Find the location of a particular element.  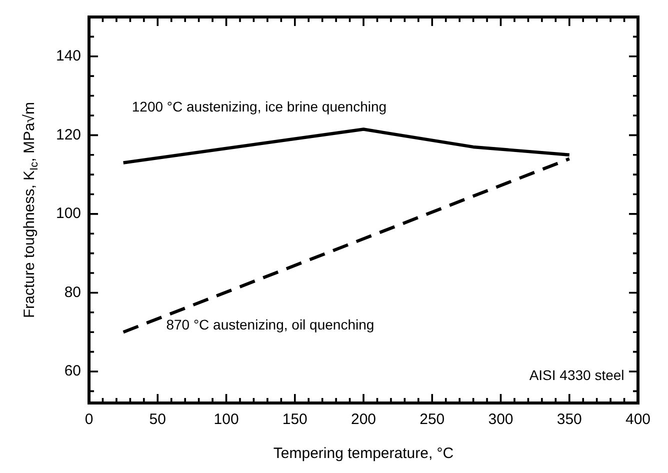

x-tick-label: 200 is located at coordinates (363, 419).